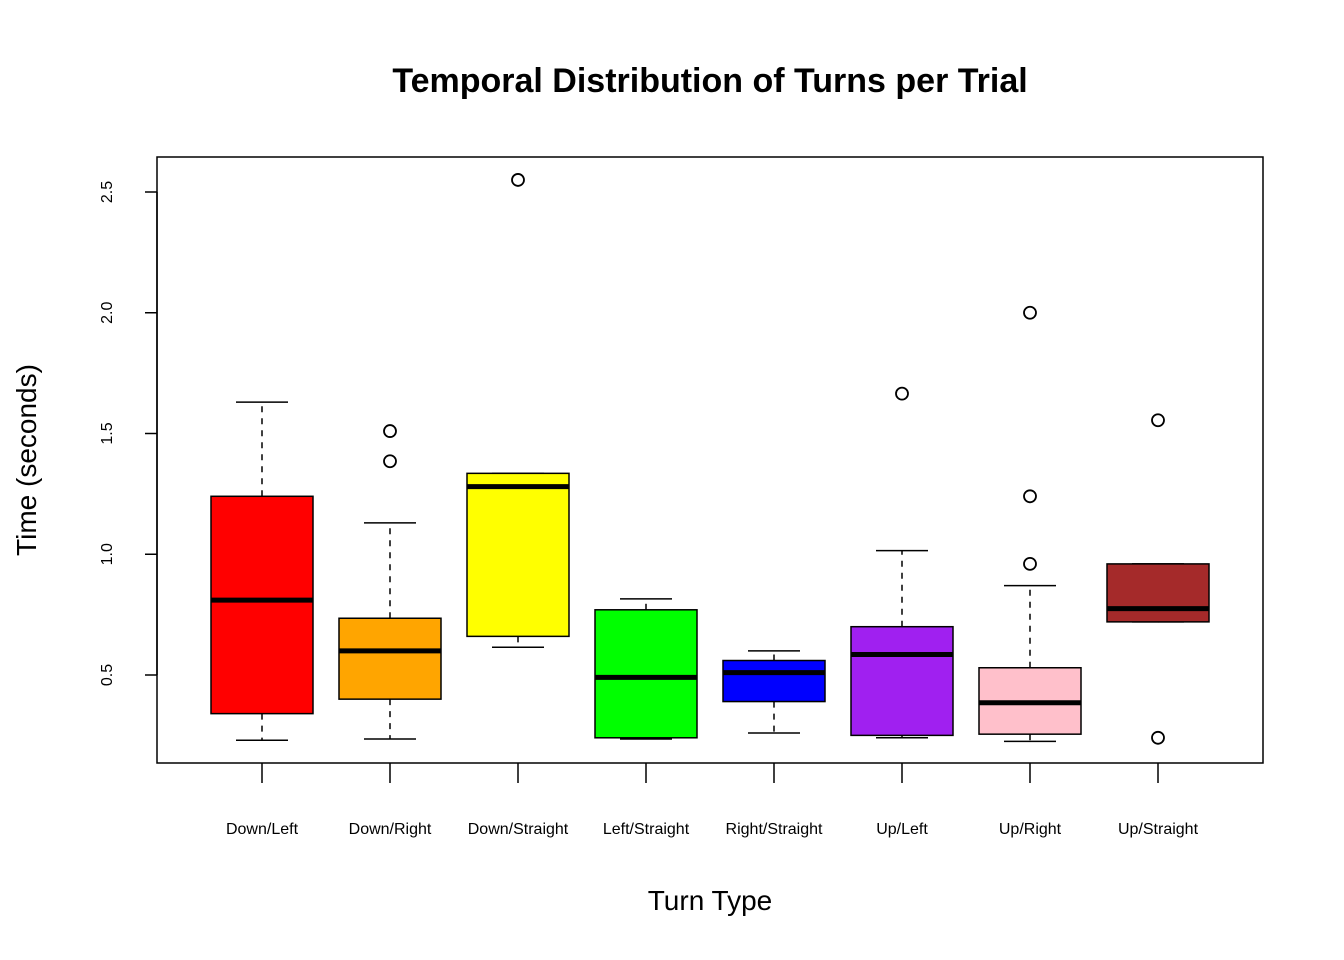 This screenshot has width=1344, height=960. I want to click on x-tick-label: Up/Left, so click(902, 829).